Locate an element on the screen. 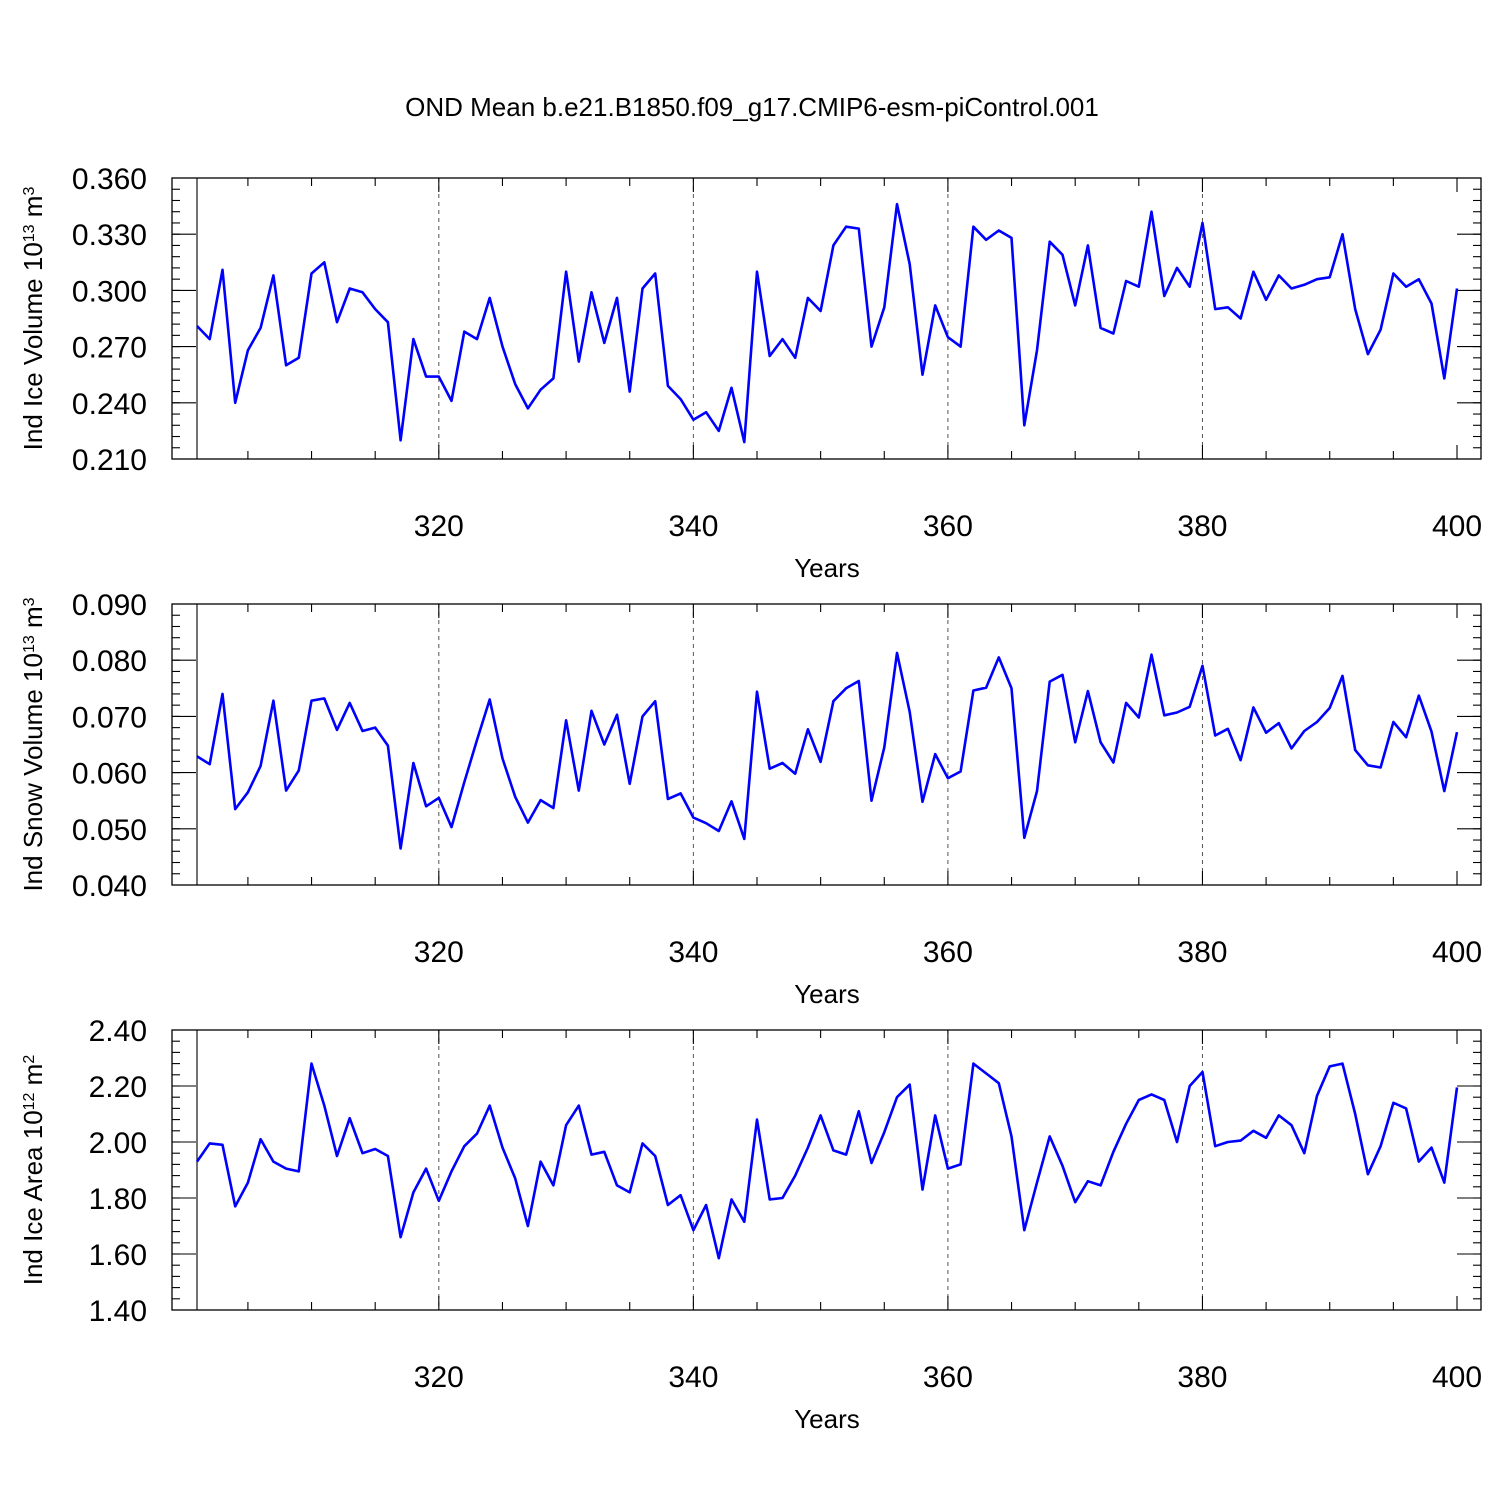  y-tick-label: 0.210 is located at coordinates (109, 460).